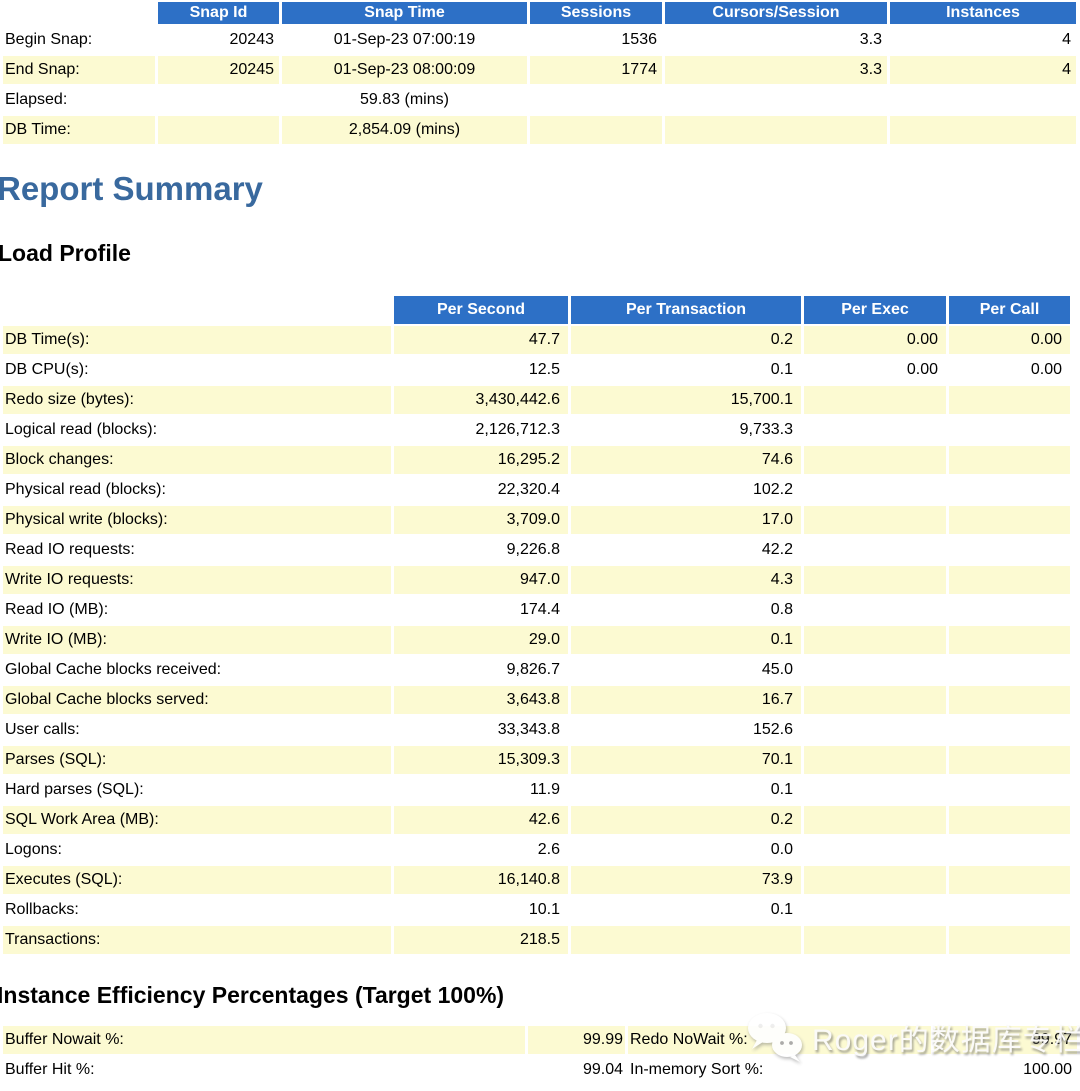 The height and width of the screenshot is (1091, 1080). Describe the element at coordinates (528, 729) in the screenshot. I see `per-second-value: 33,343.8` at that location.